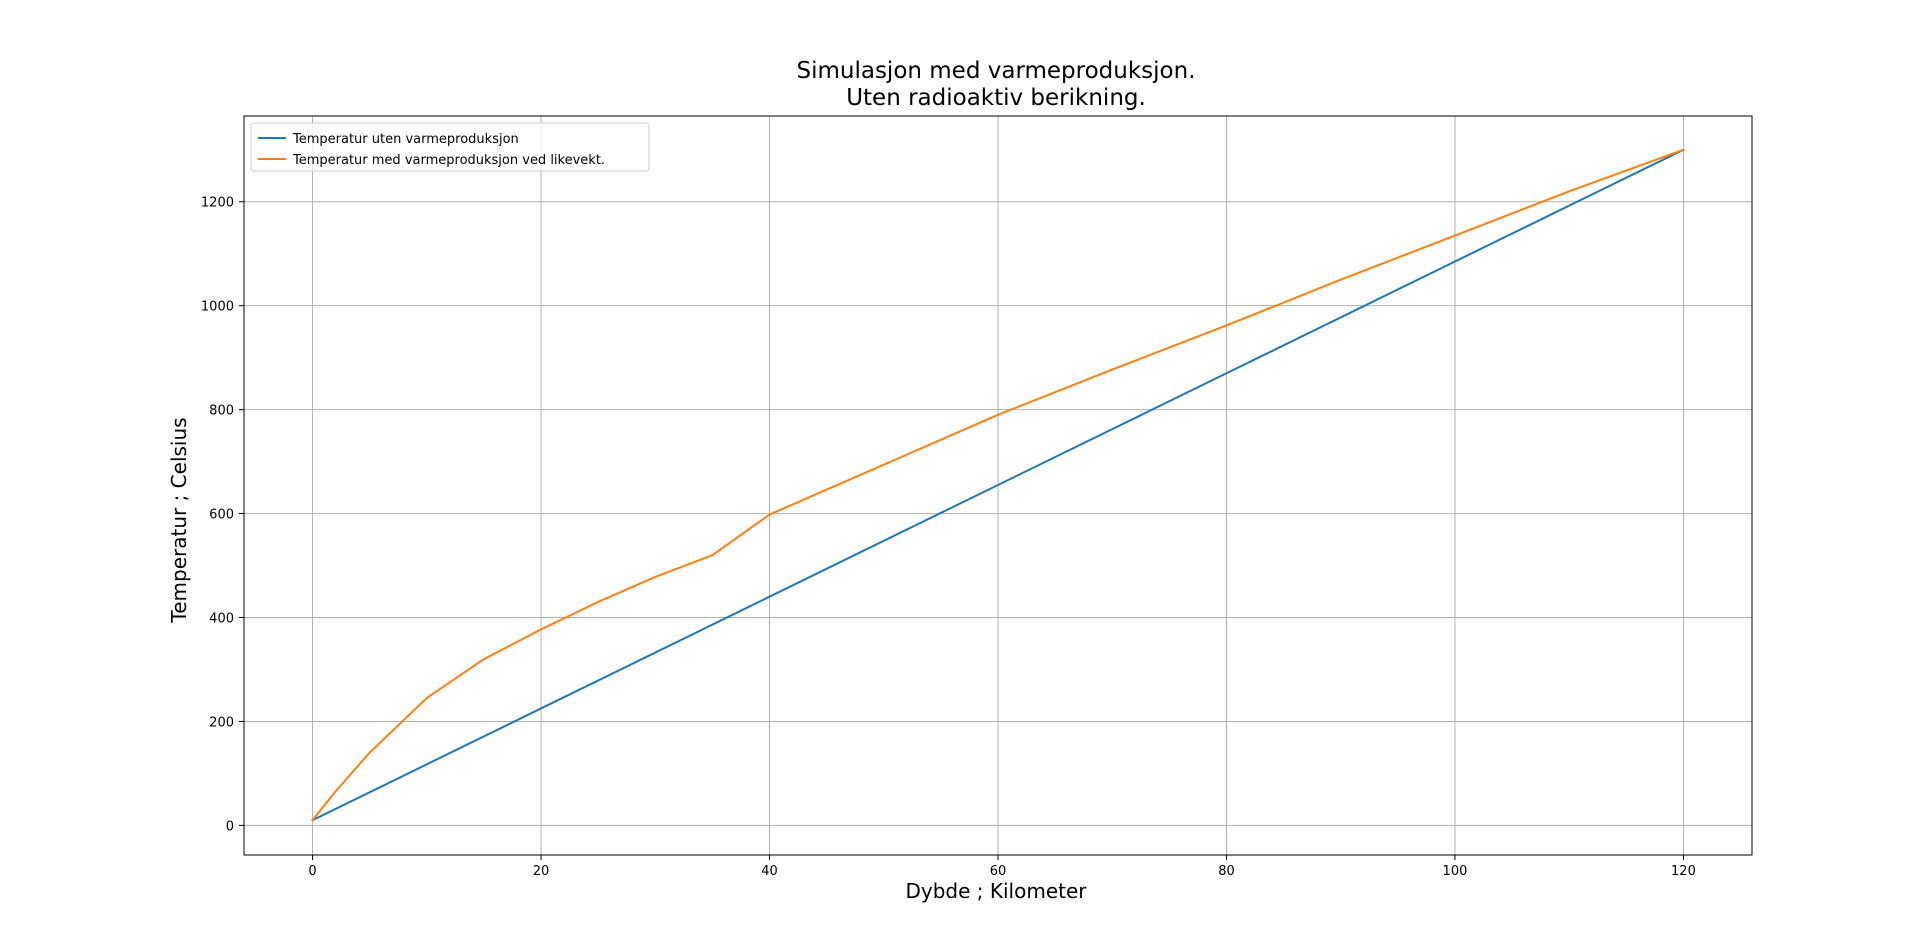  I want to click on y-tick-label: 800, so click(221, 411).